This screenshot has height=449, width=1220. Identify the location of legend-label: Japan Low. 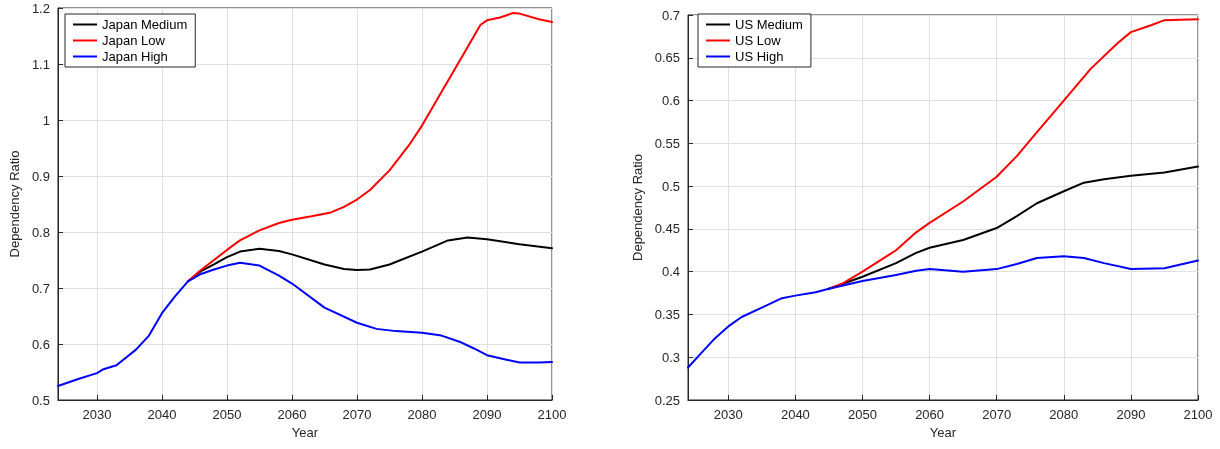
(134, 40).